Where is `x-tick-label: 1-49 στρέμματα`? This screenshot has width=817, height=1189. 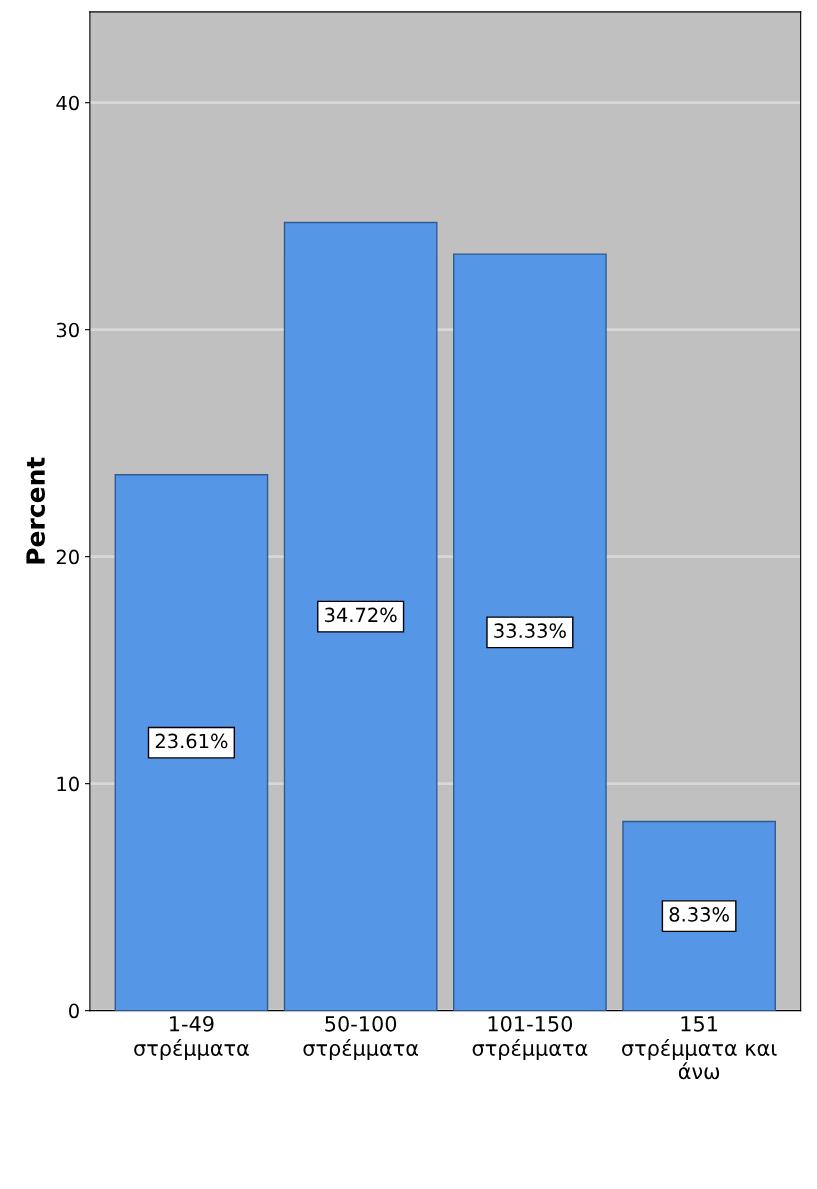 x-tick-label: 1-49 στρέμματα is located at coordinates (191, 1037).